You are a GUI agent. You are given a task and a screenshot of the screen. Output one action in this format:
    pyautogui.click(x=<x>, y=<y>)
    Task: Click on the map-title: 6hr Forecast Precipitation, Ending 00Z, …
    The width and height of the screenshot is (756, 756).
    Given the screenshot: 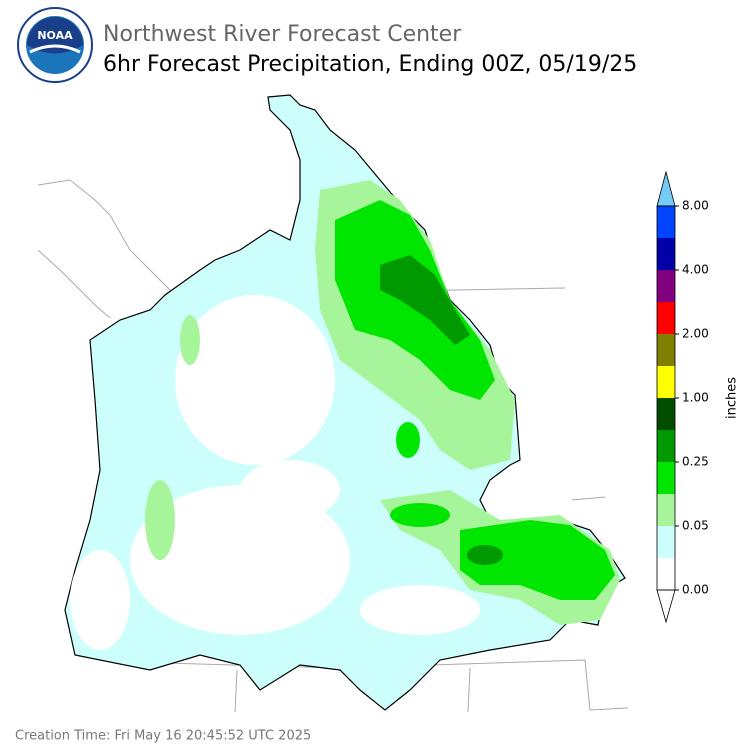 What is the action you would take?
    pyautogui.click(x=370, y=64)
    